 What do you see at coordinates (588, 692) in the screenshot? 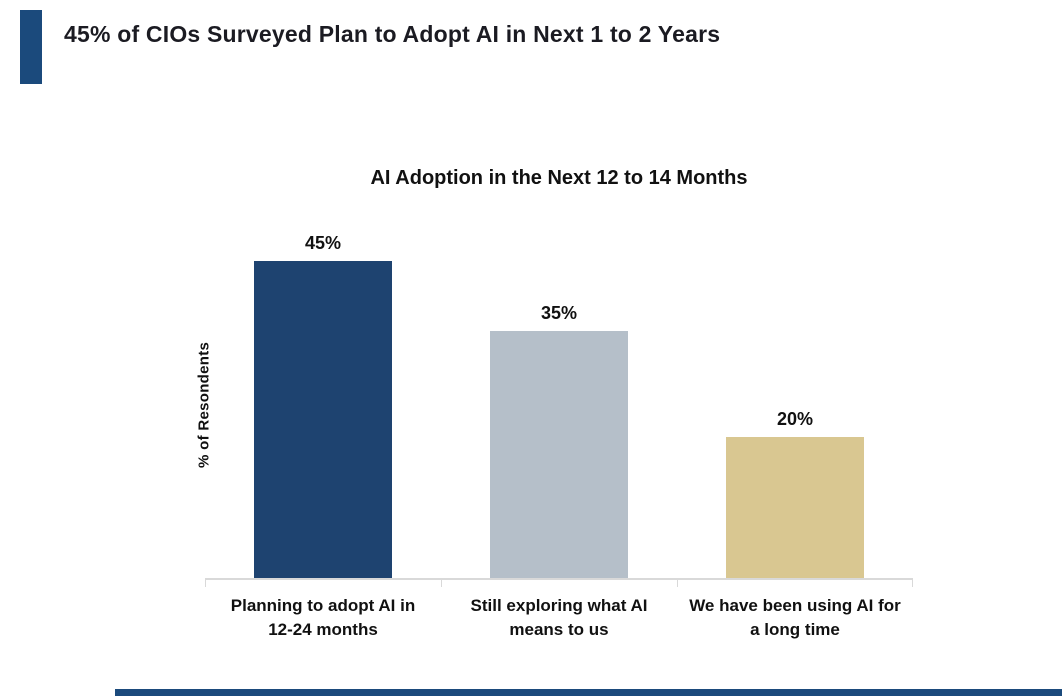
I see `footer-accent-bar` at bounding box center [588, 692].